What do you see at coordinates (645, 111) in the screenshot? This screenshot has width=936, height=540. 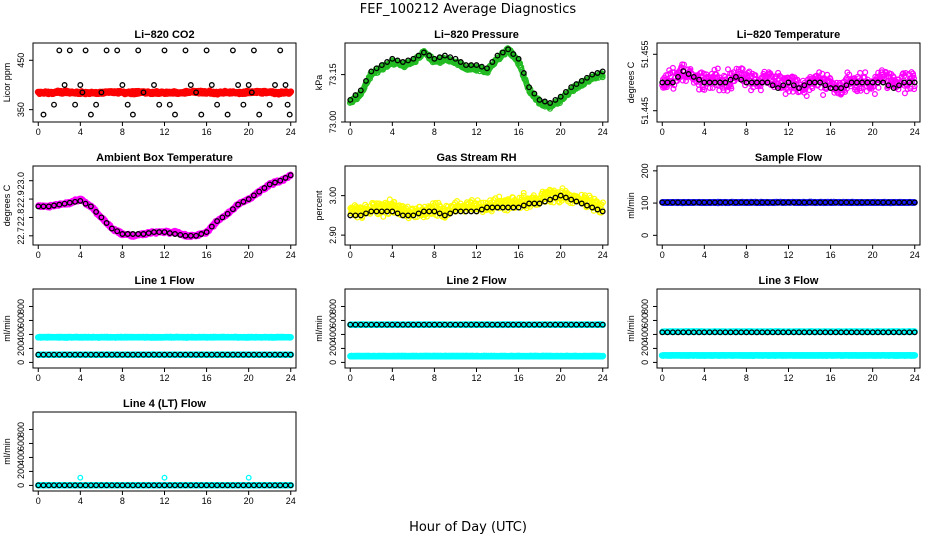 I see `y-tick-label: 51.445` at bounding box center [645, 111].